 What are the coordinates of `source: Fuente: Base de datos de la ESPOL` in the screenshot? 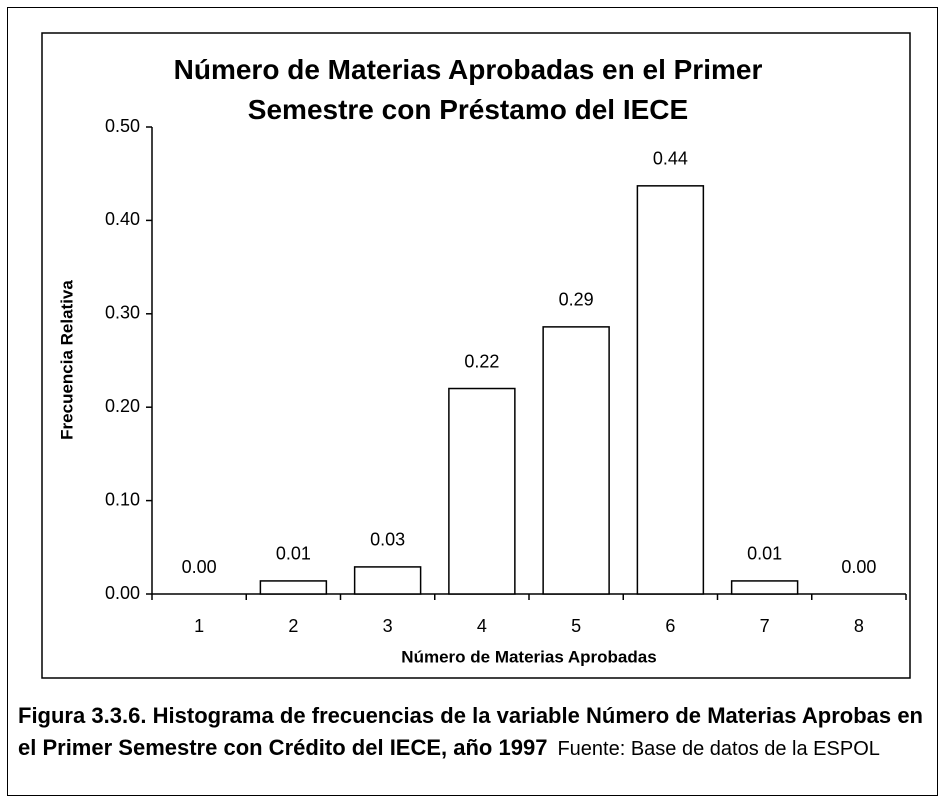 It's located at (718, 749).